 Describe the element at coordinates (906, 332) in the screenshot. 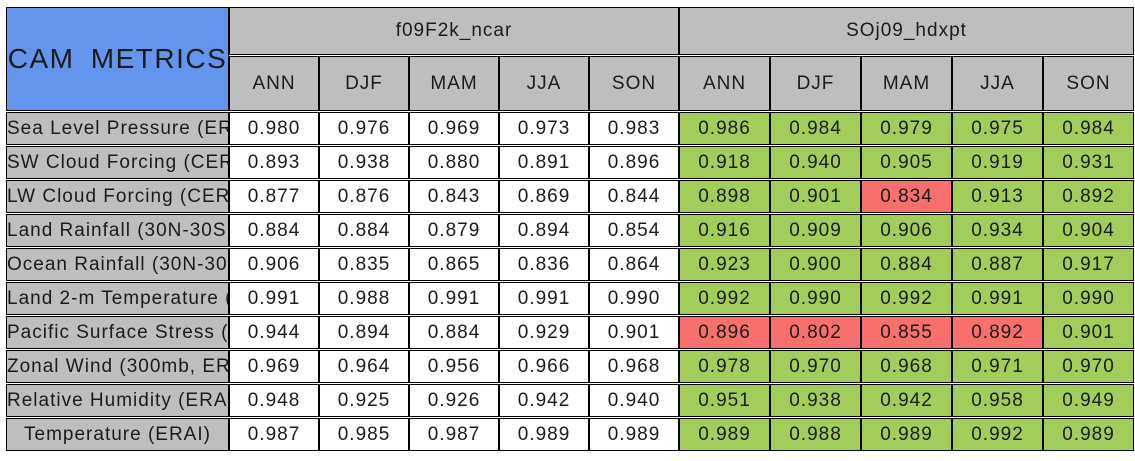

I see `metric-value-soj09-hdxpt: 0.855` at that location.